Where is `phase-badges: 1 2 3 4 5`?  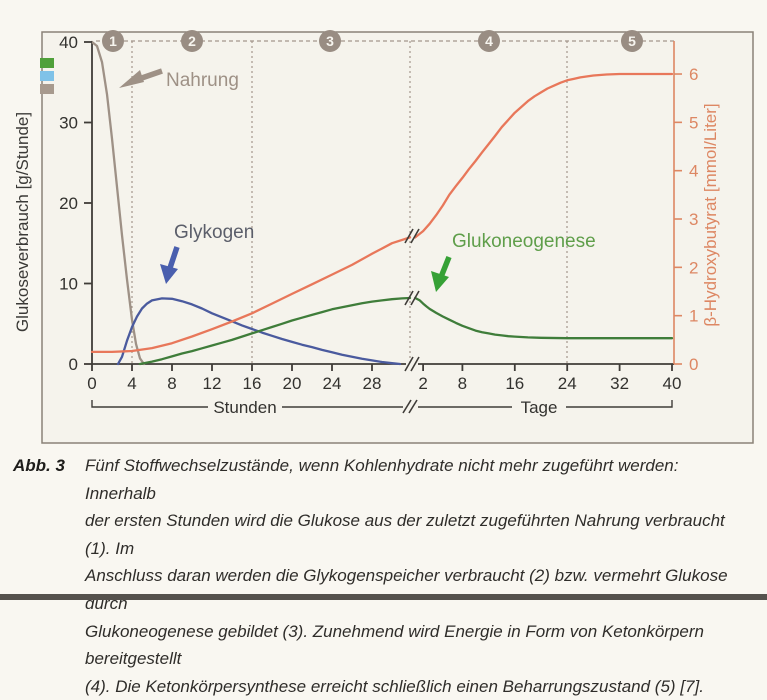 phase-badges: 1 2 3 4 5 is located at coordinates (372, 41).